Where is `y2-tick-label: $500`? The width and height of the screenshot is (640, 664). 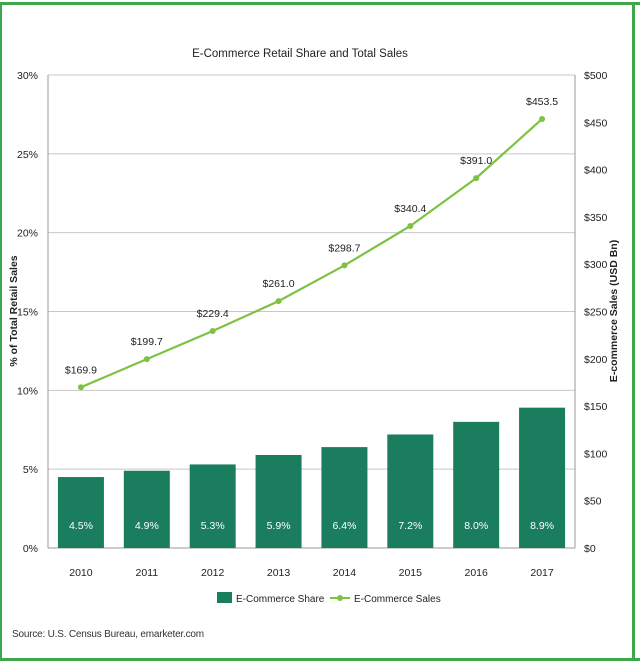 y2-tick-label: $500 is located at coordinates (596, 76).